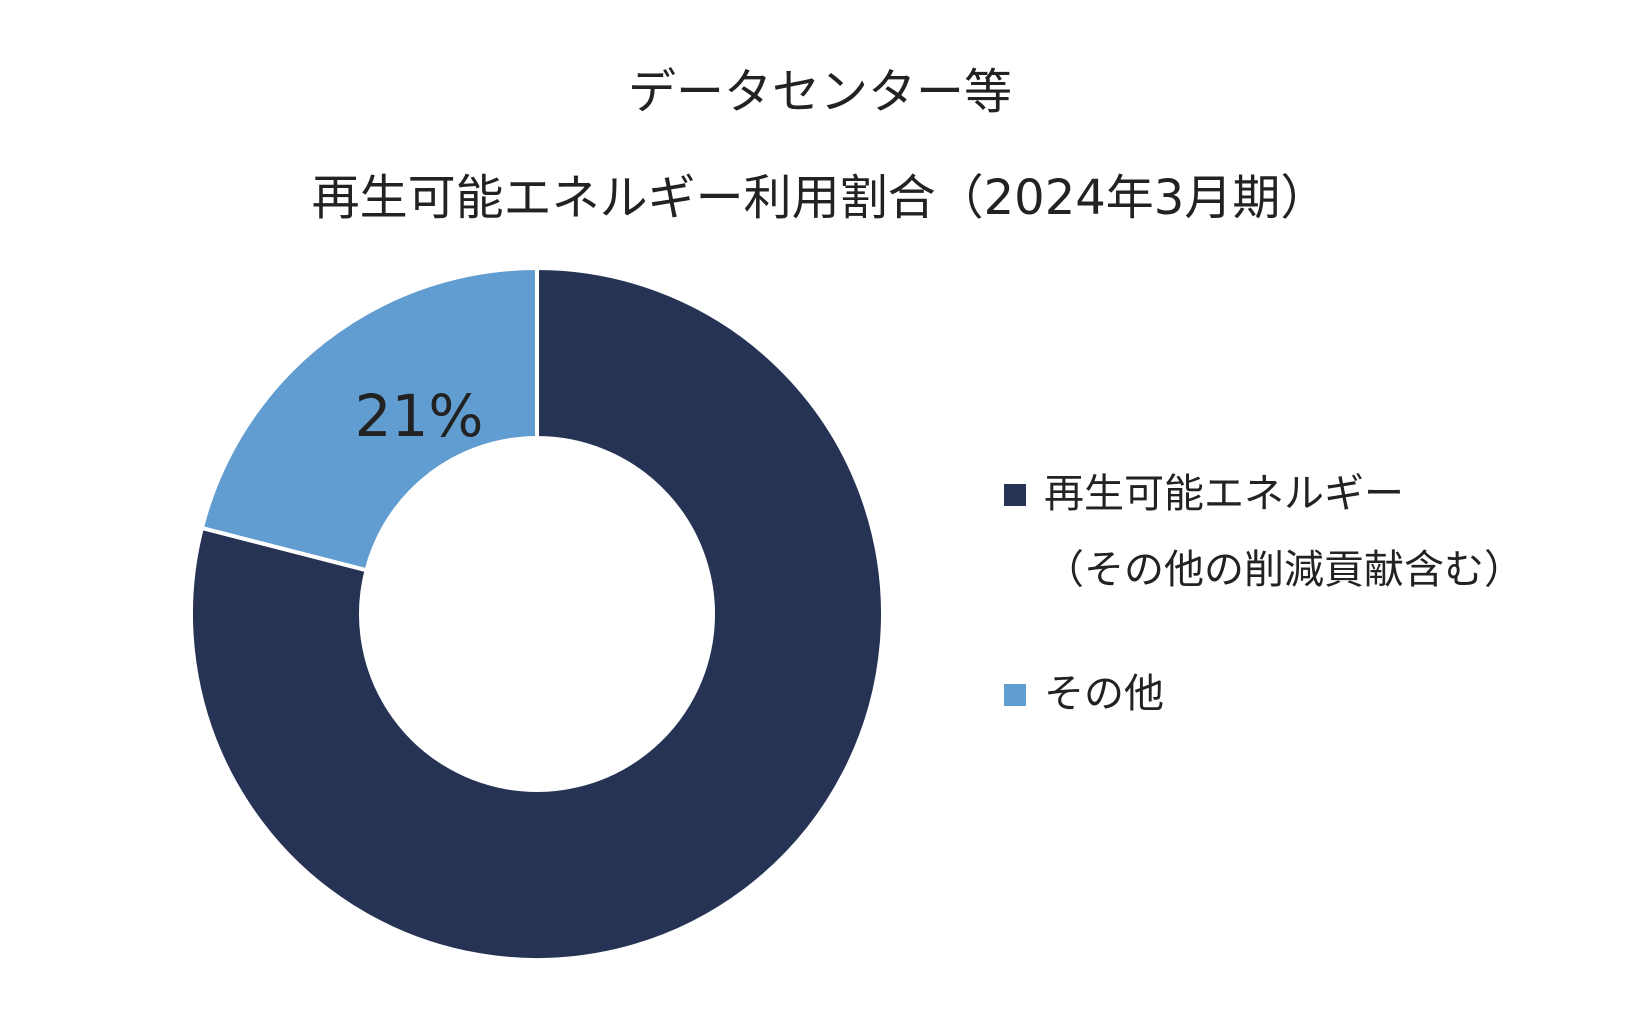 The image size is (1640, 1034). I want to click on legend-label-other: その他, so click(1104, 694).